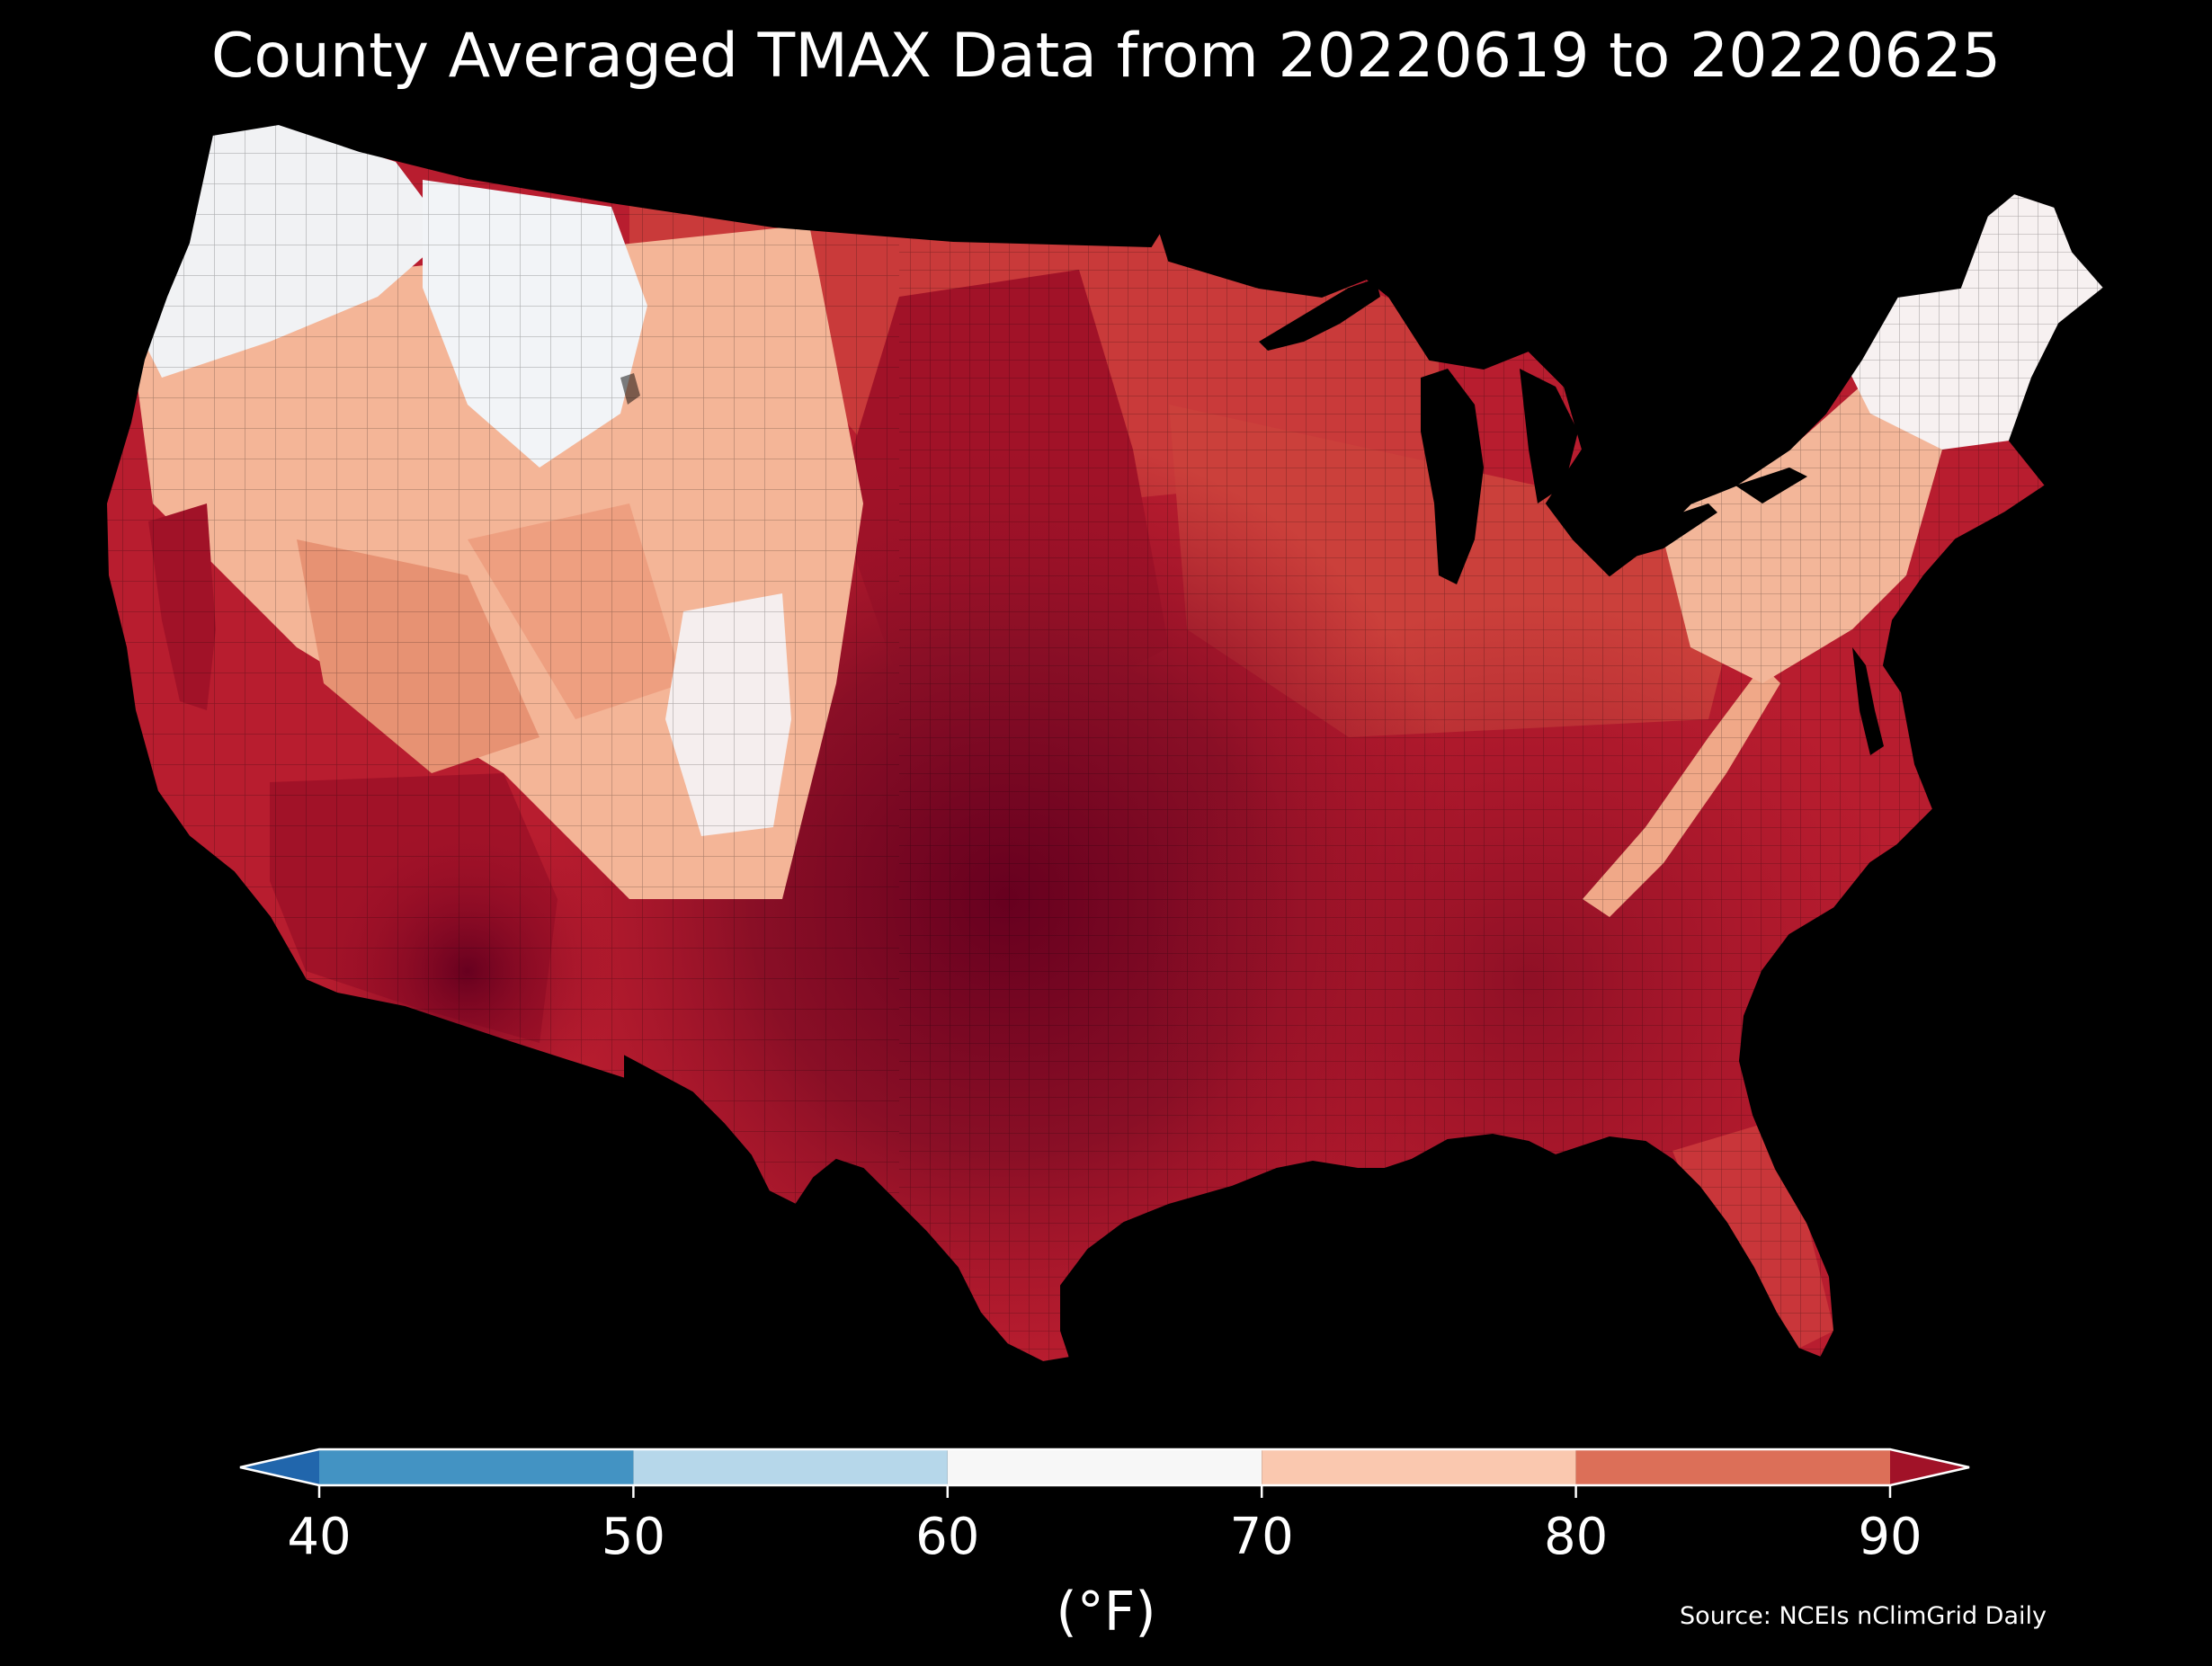 This screenshot has height=1666, width=2212. I want to click on colorbar-tick-label: 80, so click(1576, 1537).